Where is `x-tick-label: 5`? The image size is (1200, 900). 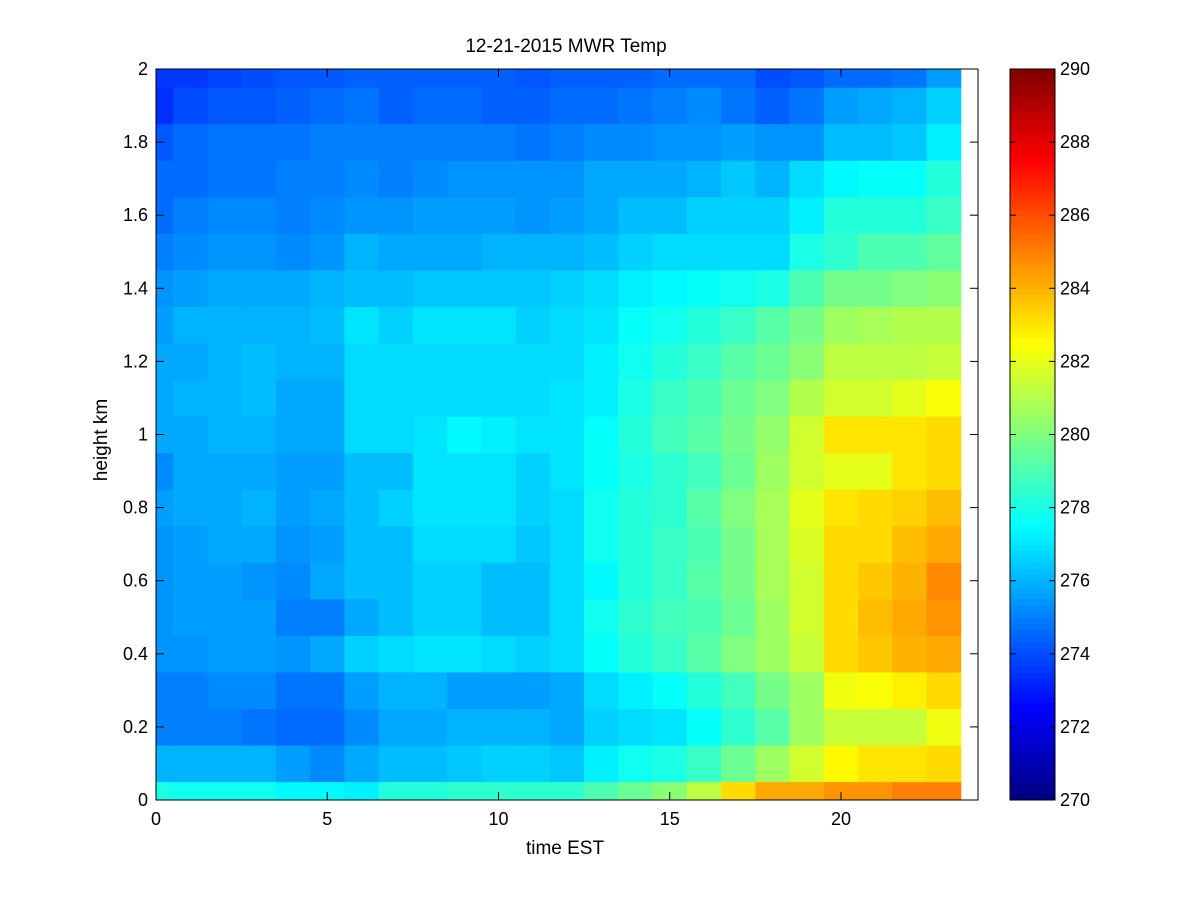 x-tick-label: 5 is located at coordinates (327, 819).